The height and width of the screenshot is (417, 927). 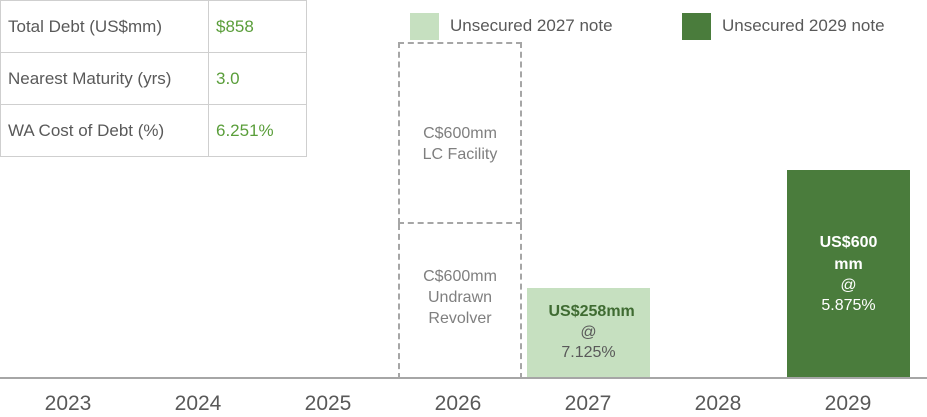 I want to click on value-label: US$258mm, so click(x=591, y=312).